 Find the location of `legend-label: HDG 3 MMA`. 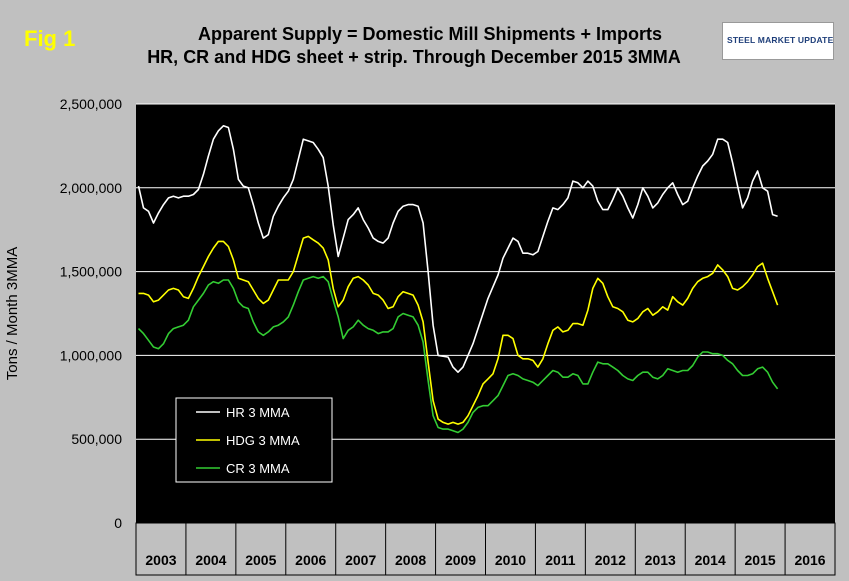

legend-label: HDG 3 MMA is located at coordinates (263, 440).